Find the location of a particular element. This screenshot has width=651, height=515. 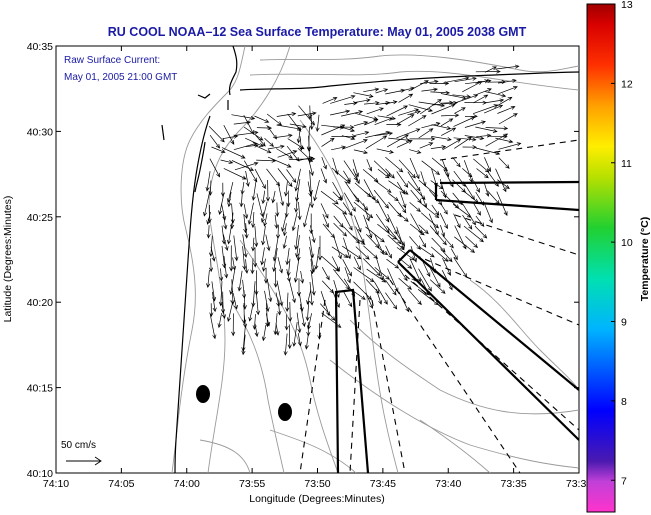

transect-line is located at coordinates (507, 205).